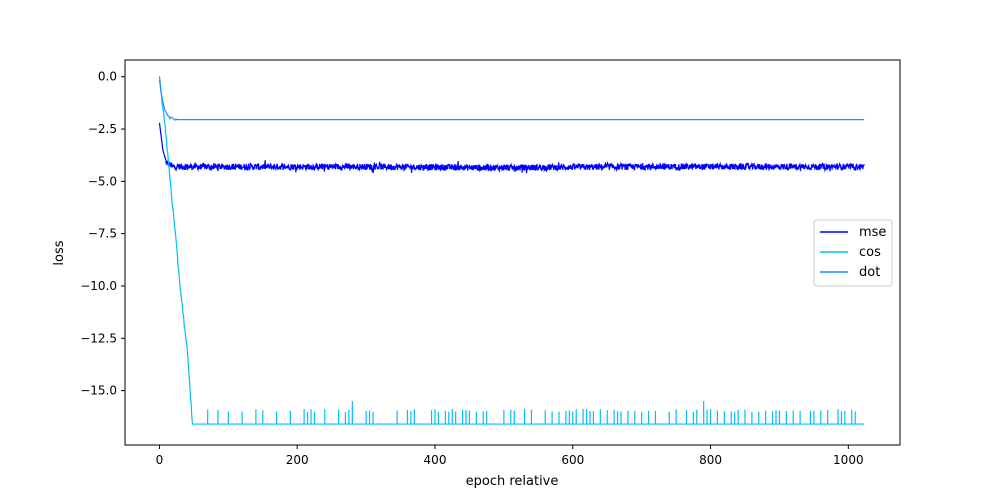  What do you see at coordinates (102, 129) in the screenshot?
I see `y-tick-label: −2.5` at bounding box center [102, 129].